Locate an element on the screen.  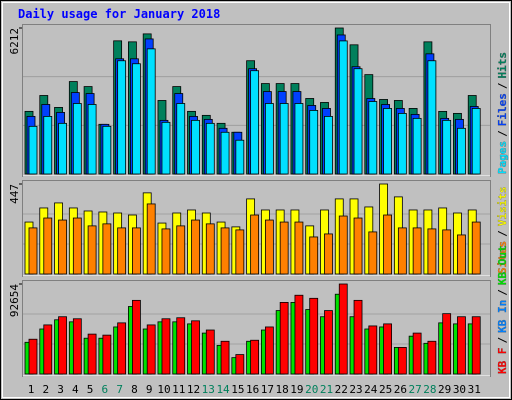
x-tick-label: 28 is located at coordinates (429, 389).